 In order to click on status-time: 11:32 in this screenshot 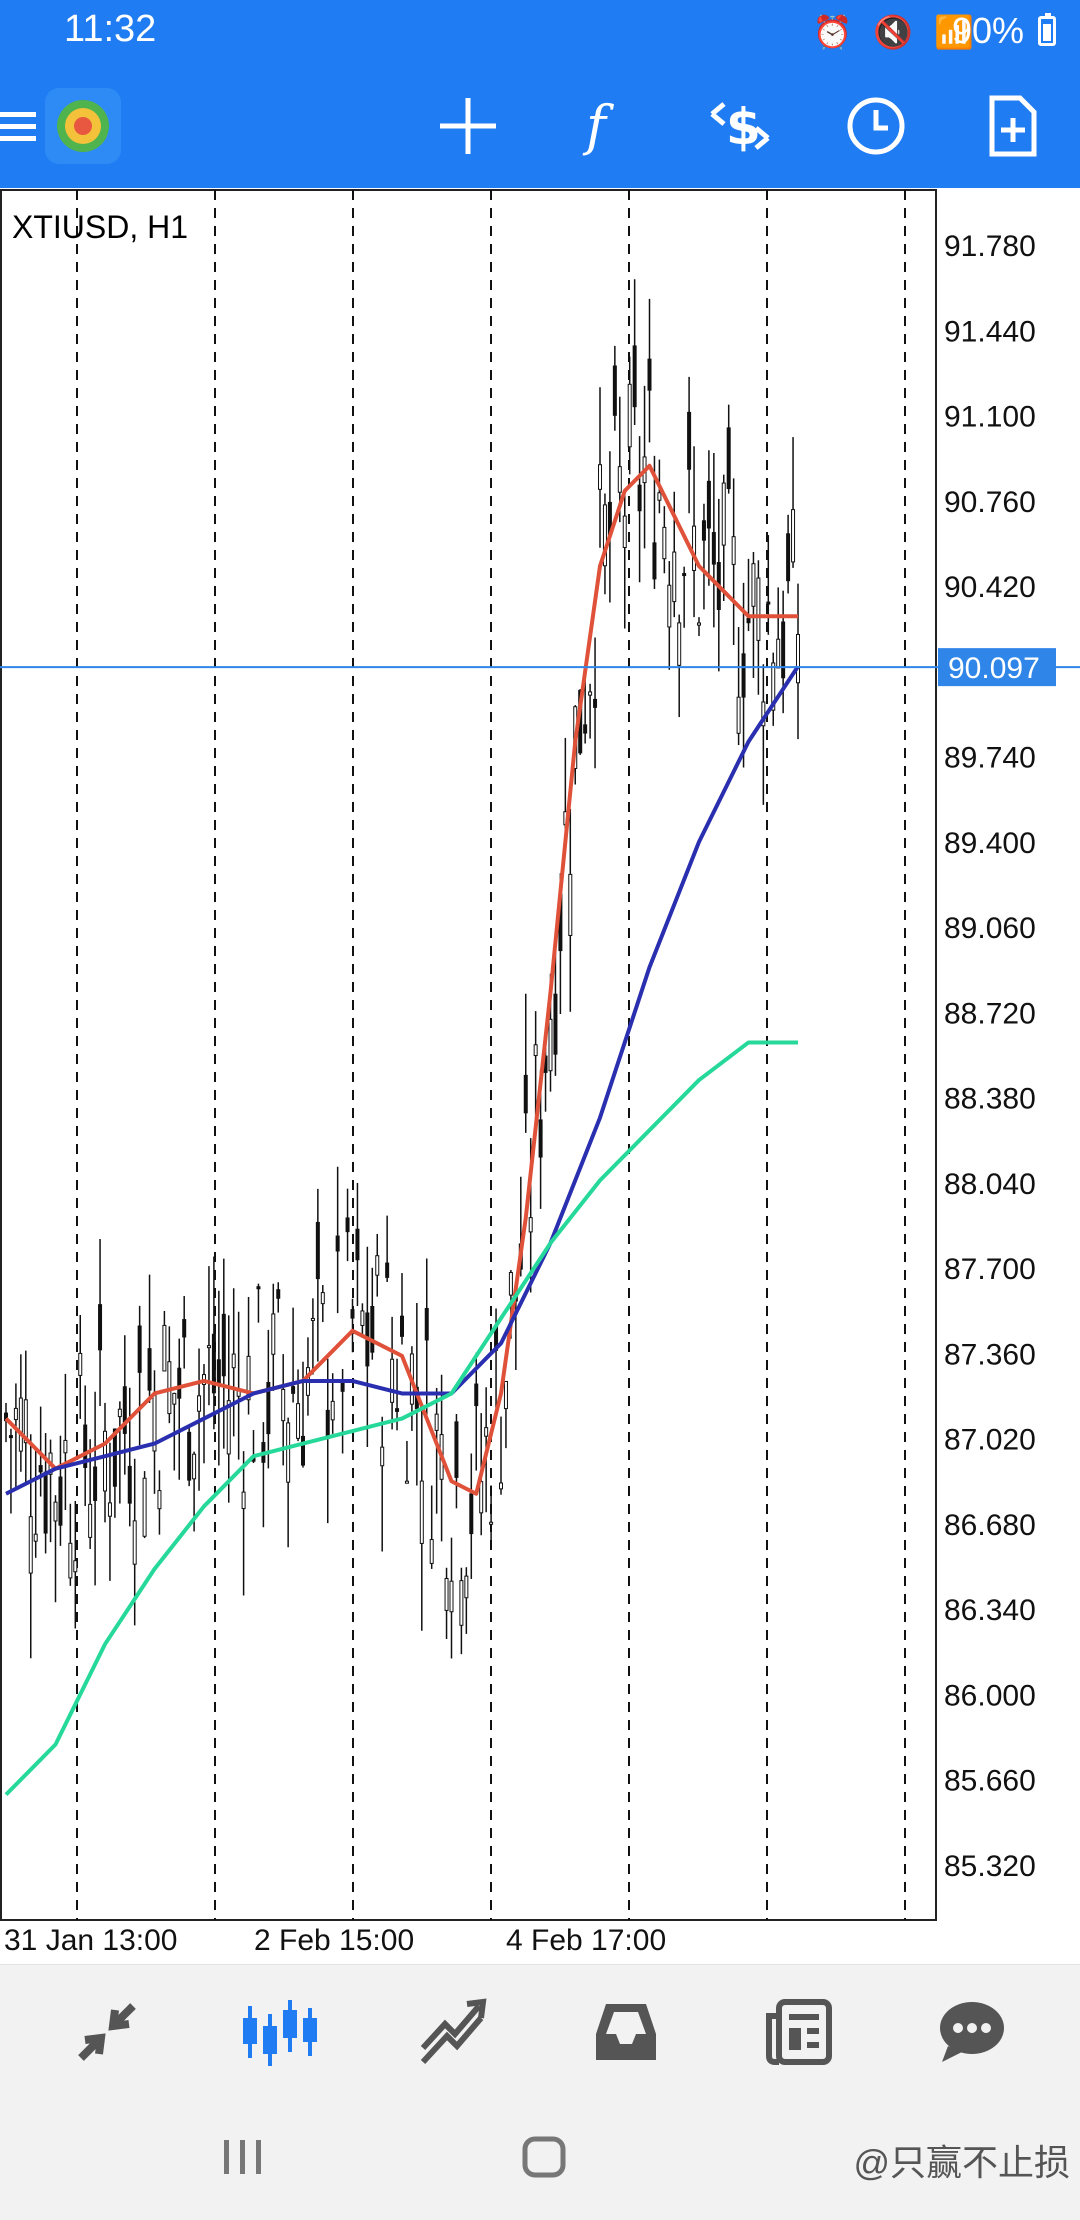, I will do `click(110, 29)`.